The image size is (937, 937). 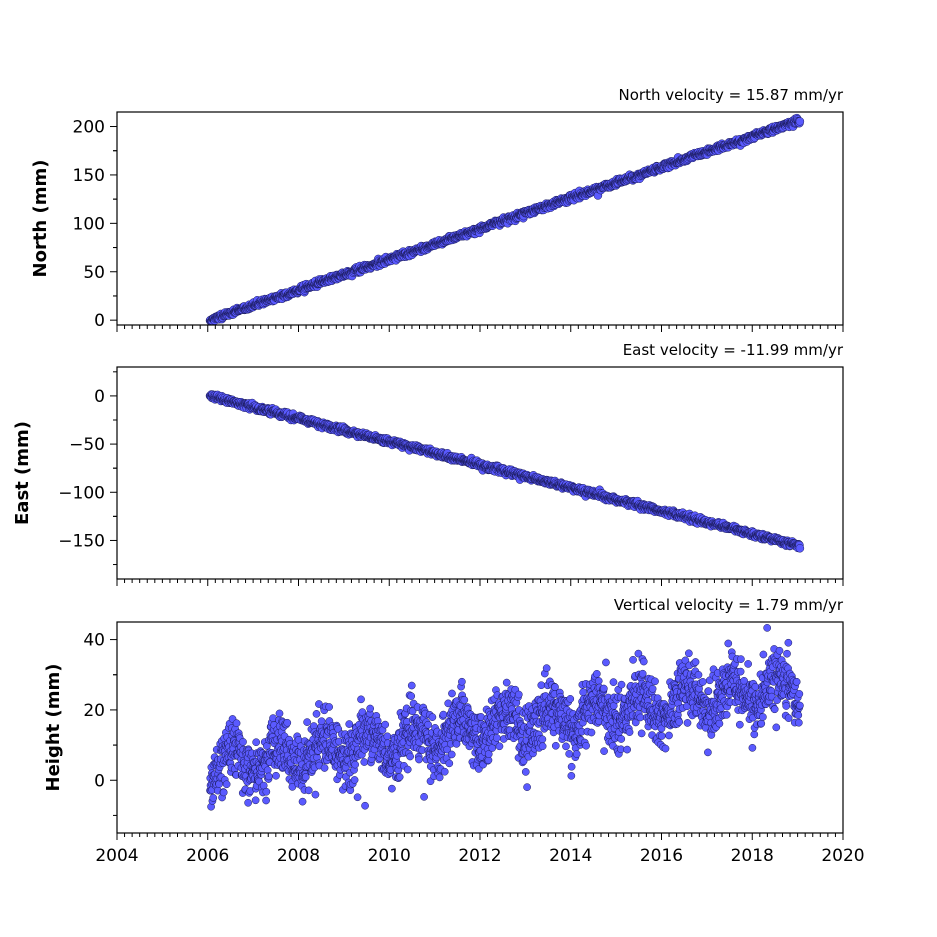 I want to click on y-tick-label: −150, so click(x=81, y=541).